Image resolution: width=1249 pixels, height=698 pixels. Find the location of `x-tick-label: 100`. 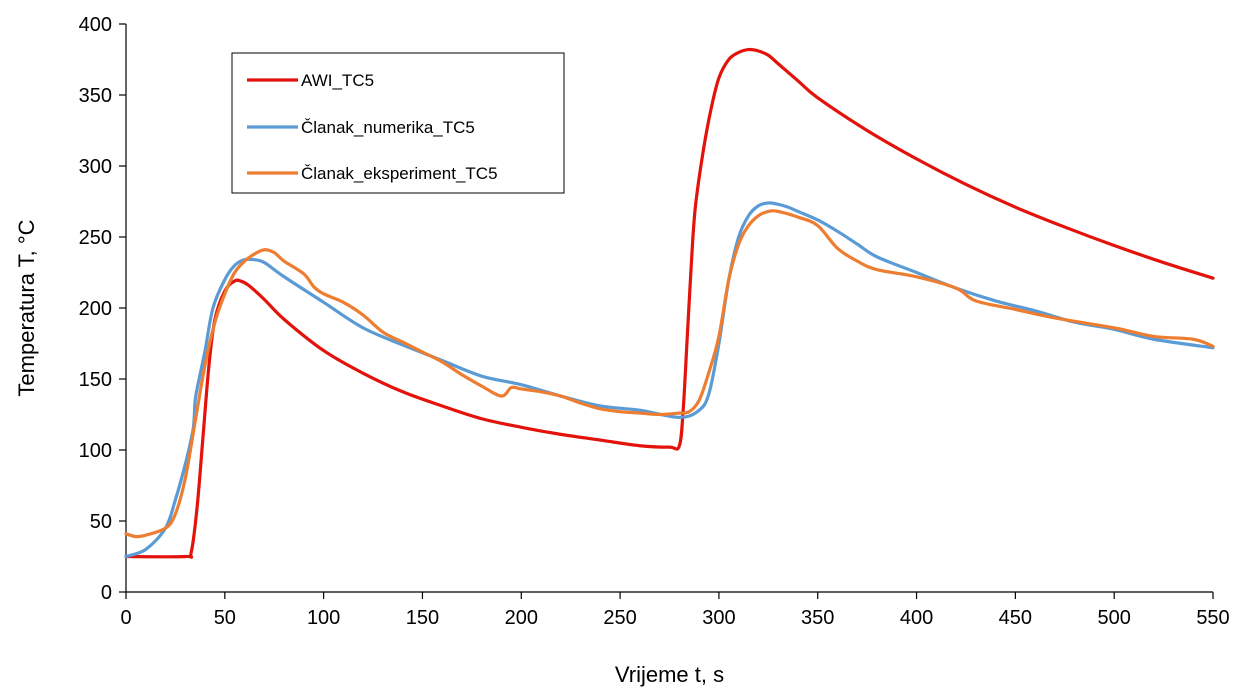

x-tick-label: 100 is located at coordinates (323, 618).